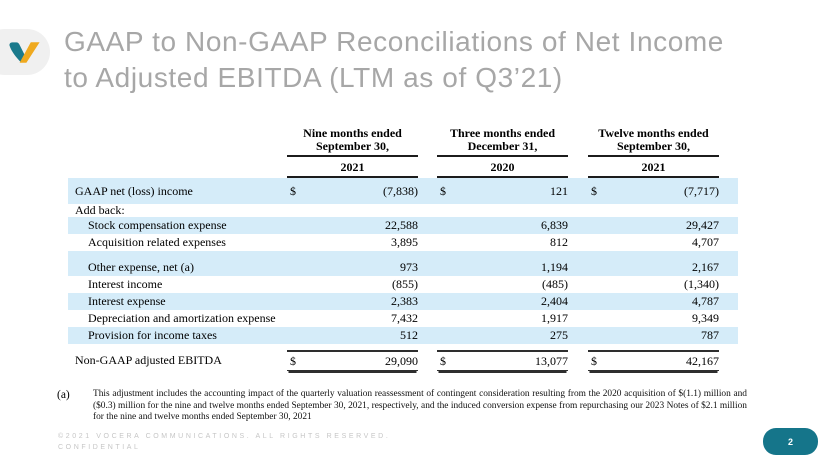 This screenshot has height=461, width=820. What do you see at coordinates (352, 267) in the screenshot?
I see `value-cell: 973` at bounding box center [352, 267].